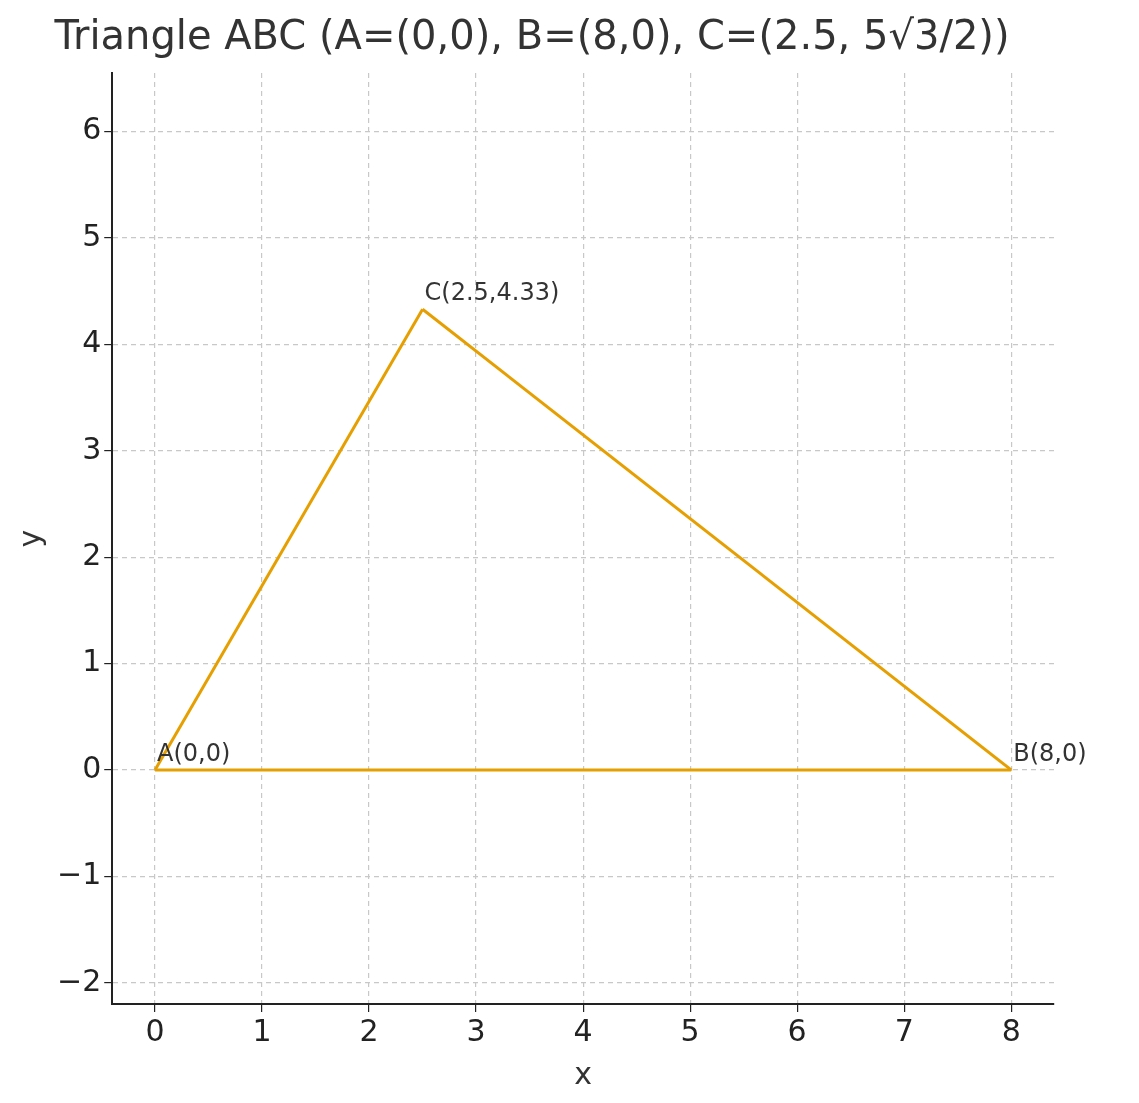  Describe the element at coordinates (92, 342) in the screenshot. I see `y-tick-label: 4` at that location.